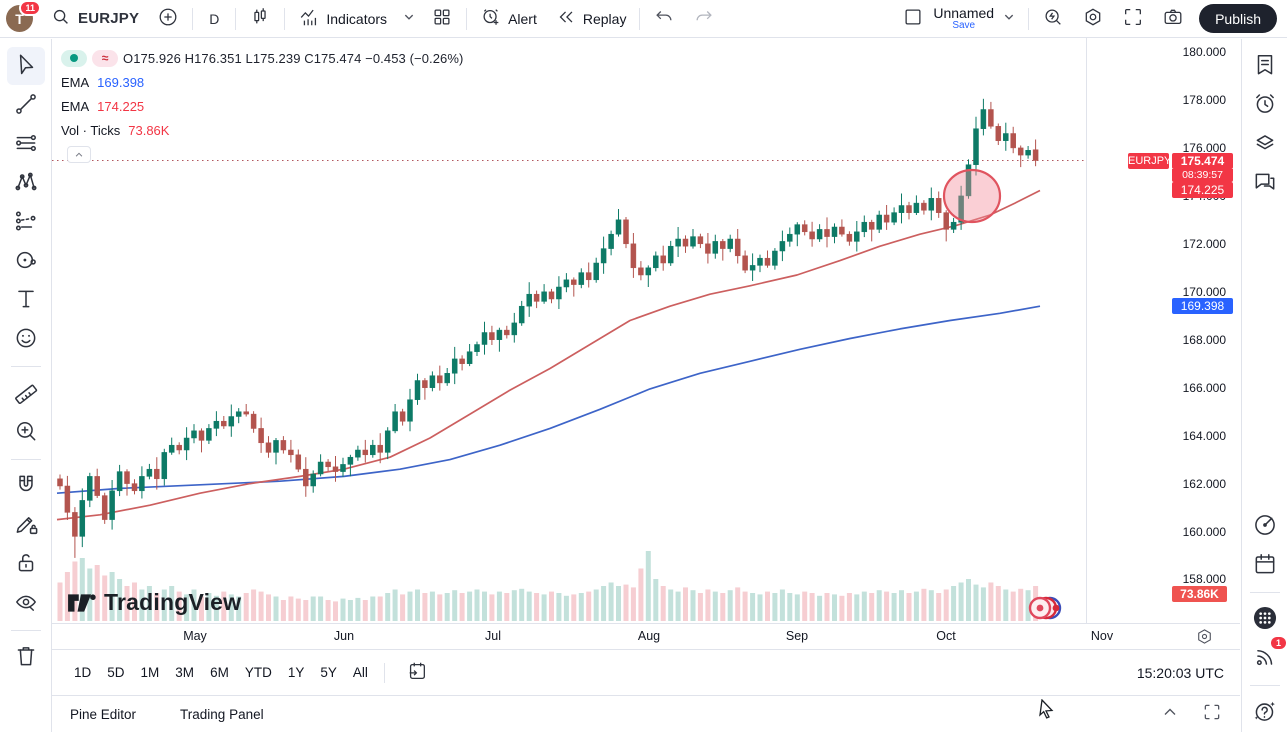  Describe the element at coordinates (109, 18) in the screenshot. I see `symbol-name: EURJPY` at that location.